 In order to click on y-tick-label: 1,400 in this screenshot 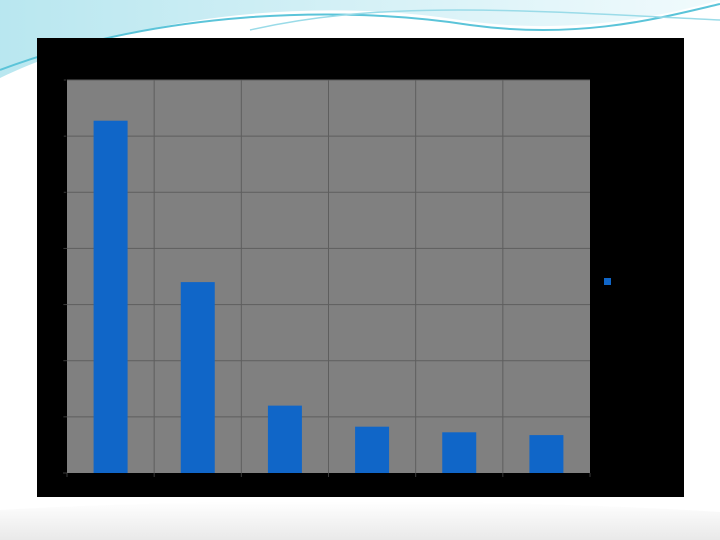, I will do `click(57, 80)`.